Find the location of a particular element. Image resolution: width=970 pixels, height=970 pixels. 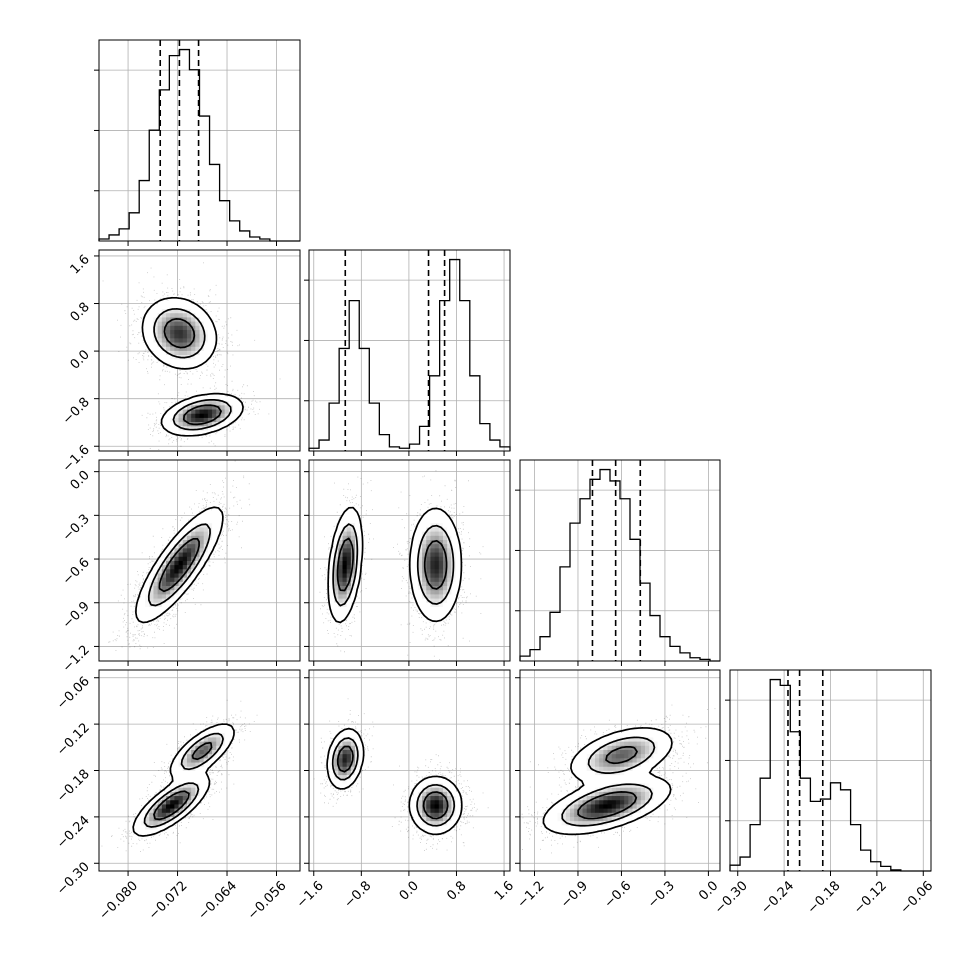

y-tick-label: −0.8 is located at coordinates (76, 411).